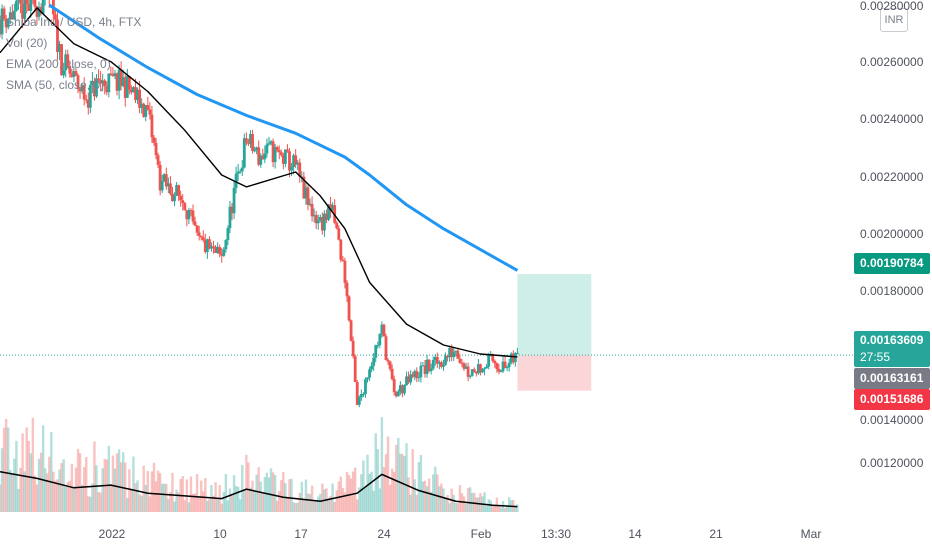 Image resolution: width=932 pixels, height=550 pixels. What do you see at coordinates (55, 85) in the screenshot?
I see `legend-sma: SMA (50, close, 0)` at bounding box center [55, 85].